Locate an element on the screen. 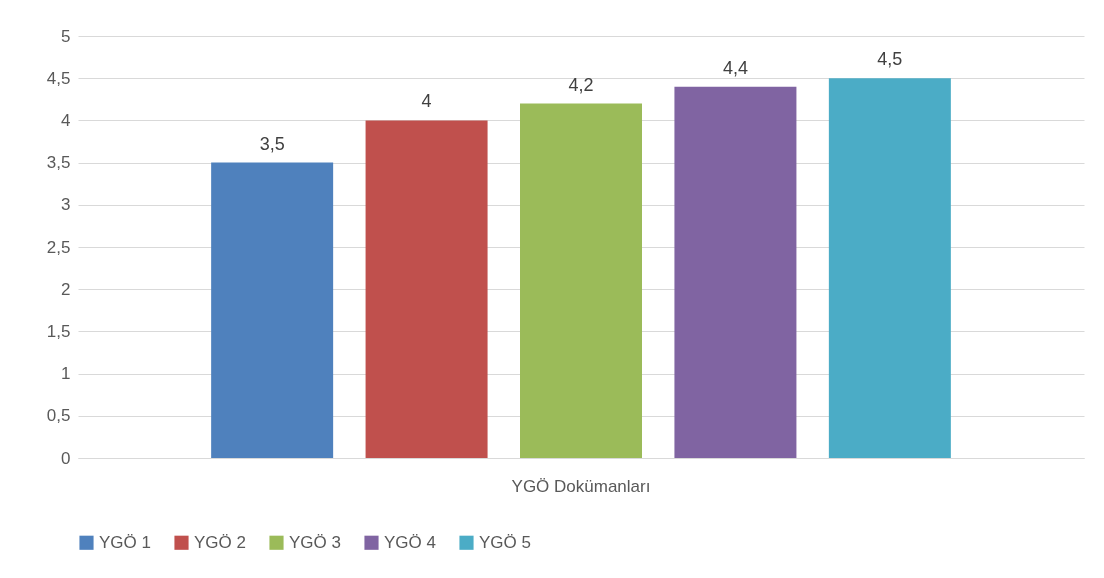  y-tick-label: 0,5 is located at coordinates (58, 416).